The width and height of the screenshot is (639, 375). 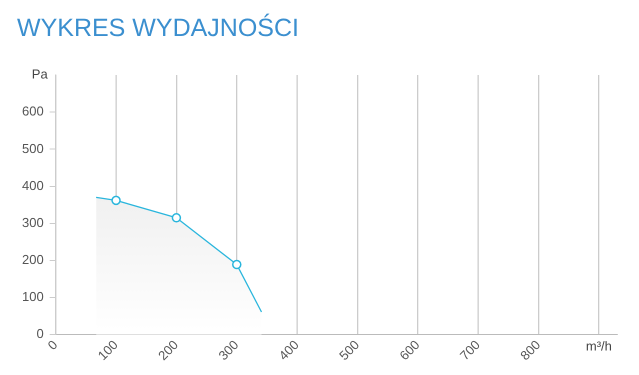 I want to click on chart-title: WYKRES WYDAJNOŚCI, so click(x=158, y=28).